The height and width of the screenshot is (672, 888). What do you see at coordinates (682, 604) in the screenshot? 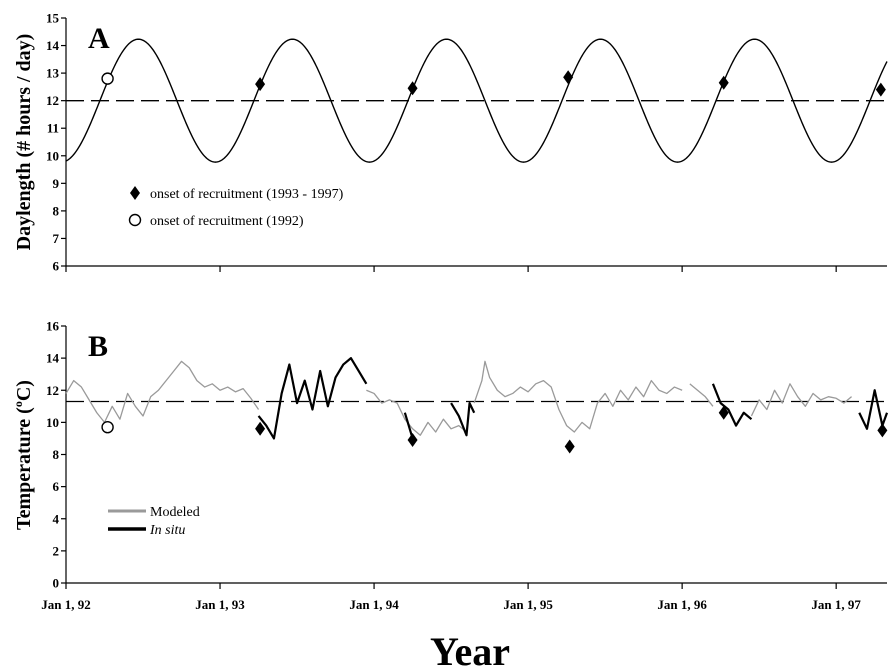
I see `x-tick-label: Jan 1, 96` at bounding box center [682, 604].